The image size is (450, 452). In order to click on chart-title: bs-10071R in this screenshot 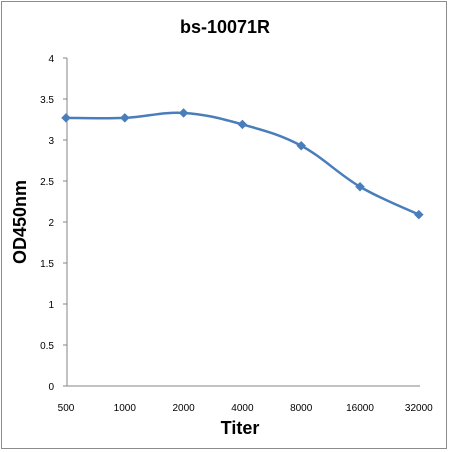, I will do `click(225, 27)`.